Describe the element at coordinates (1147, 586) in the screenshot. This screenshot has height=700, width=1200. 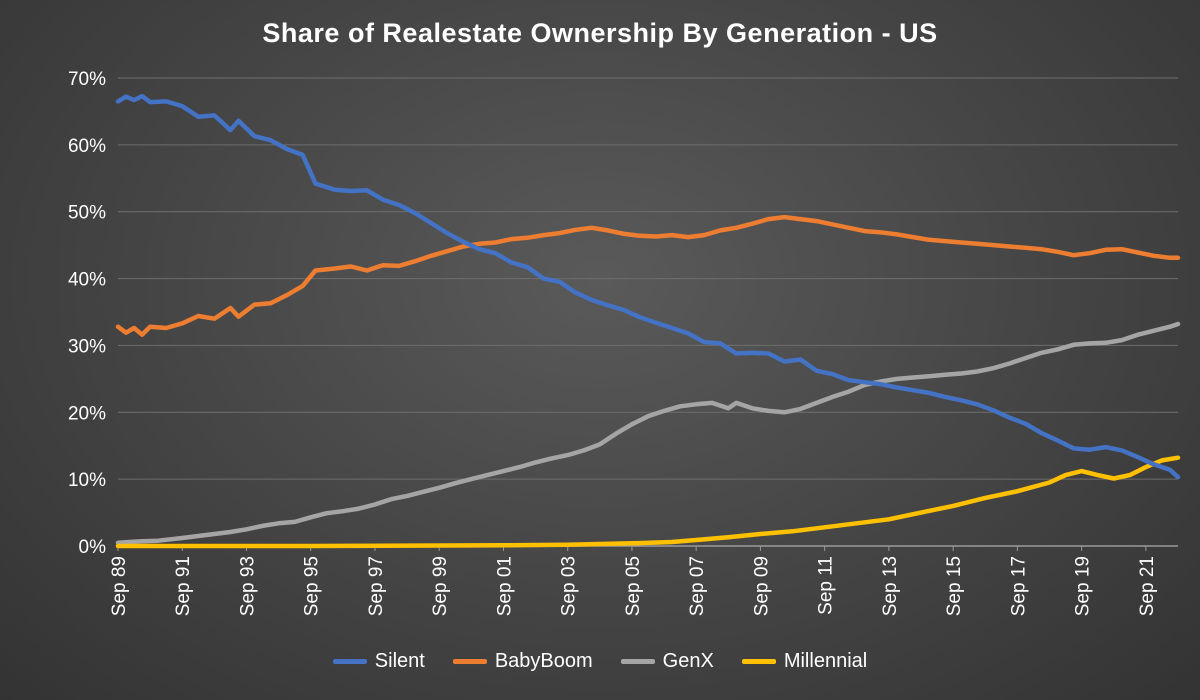
I see `x-tick-label: Sep 21` at that location.